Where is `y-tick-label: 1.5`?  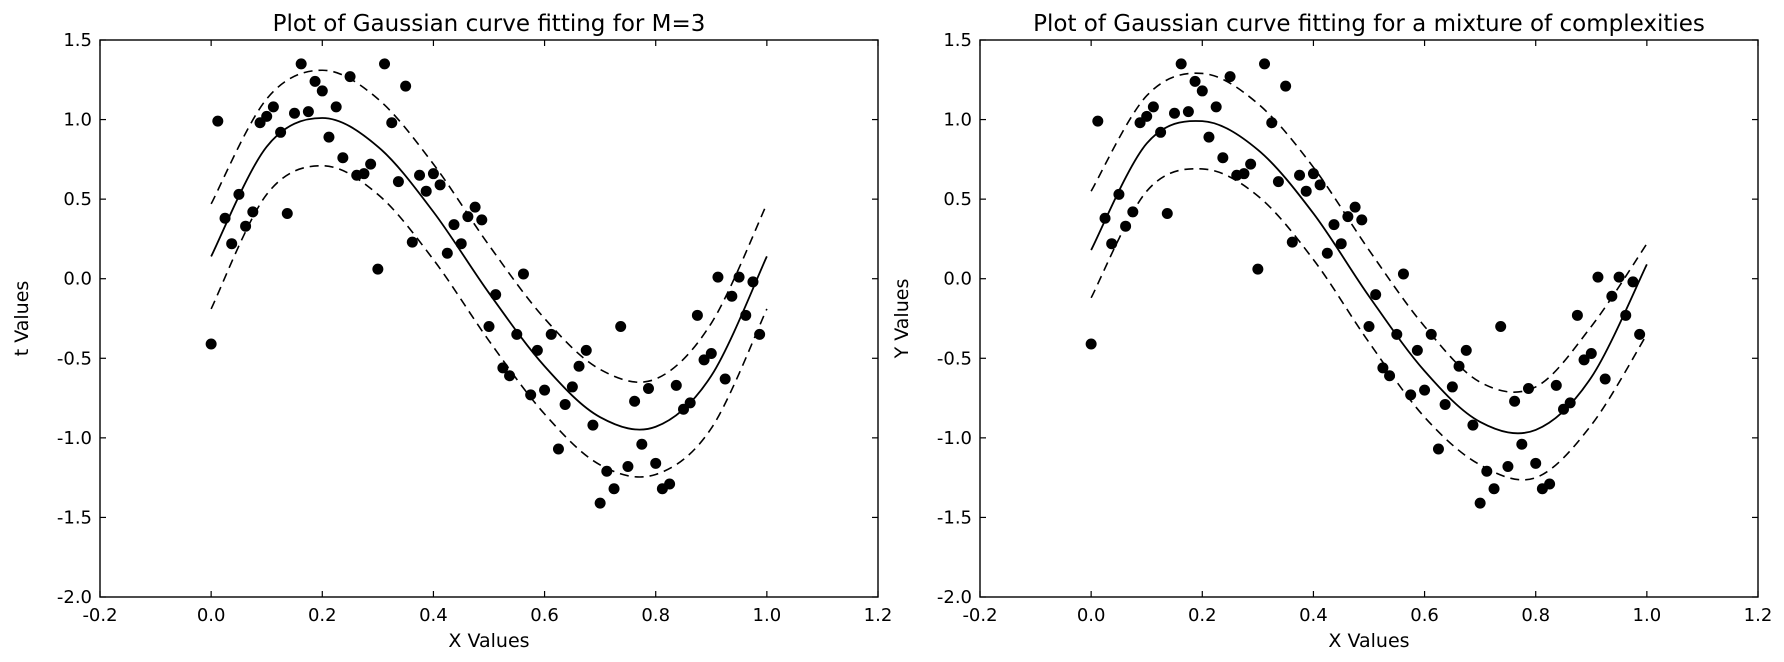
y-tick-label: 1.5 is located at coordinates (77, 40).